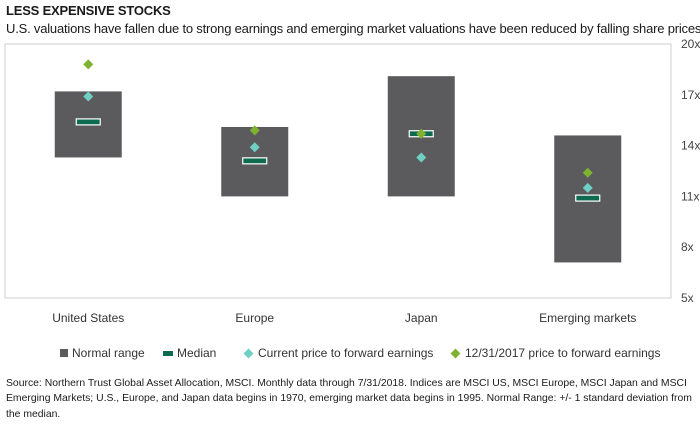 The height and width of the screenshot is (428, 700). Describe the element at coordinates (687, 298) in the screenshot. I see `y-tick-label: 5x` at that location.